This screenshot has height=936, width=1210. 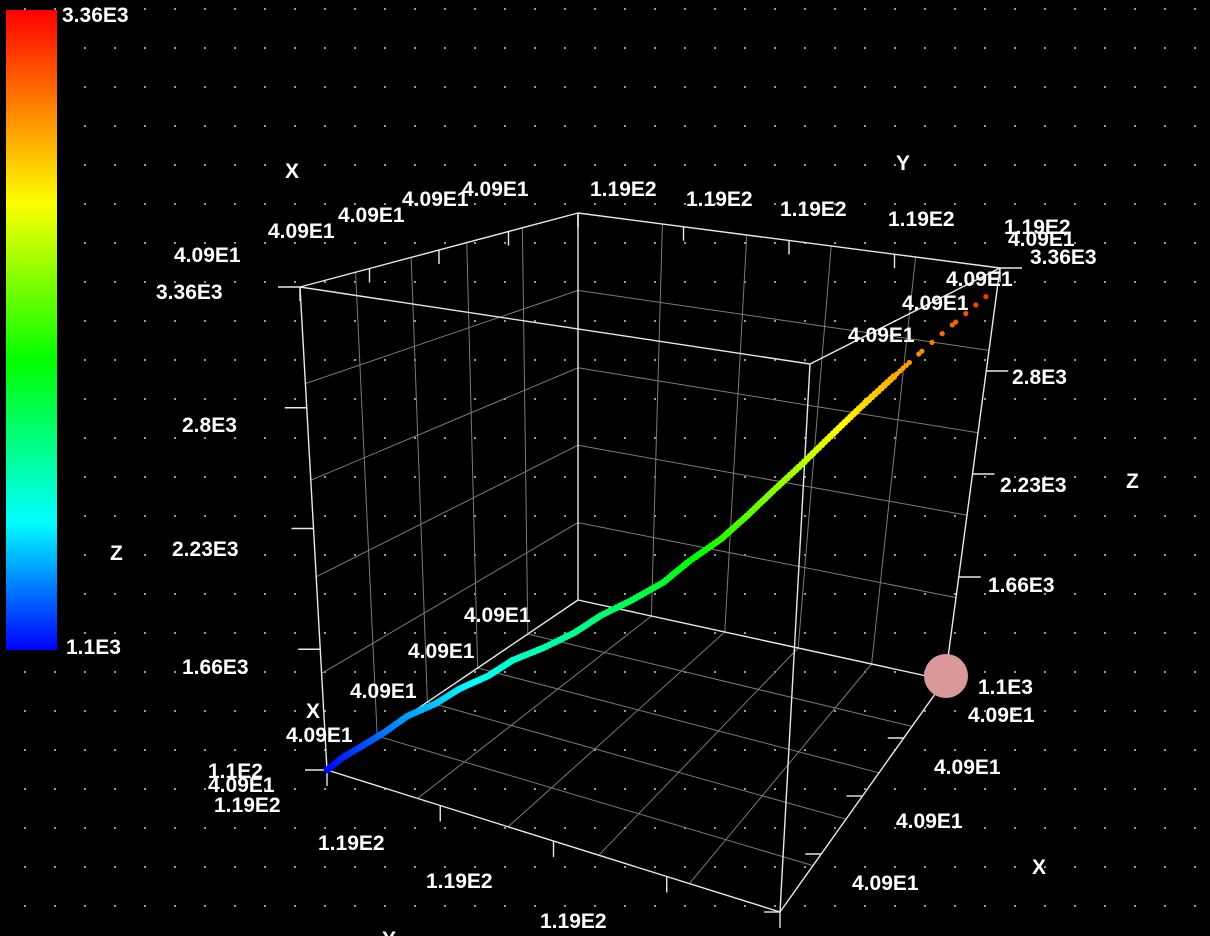 What do you see at coordinates (351, 843) in the screenshot?
I see `x-front-tick-label-0: 1.19E2` at bounding box center [351, 843].